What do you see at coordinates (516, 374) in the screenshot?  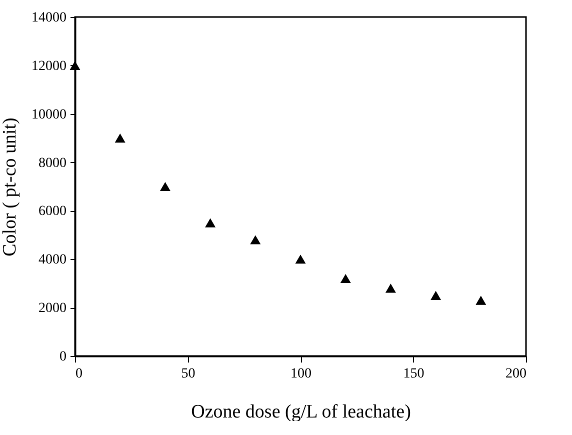 I see `x-tick-label: 200` at bounding box center [516, 374].